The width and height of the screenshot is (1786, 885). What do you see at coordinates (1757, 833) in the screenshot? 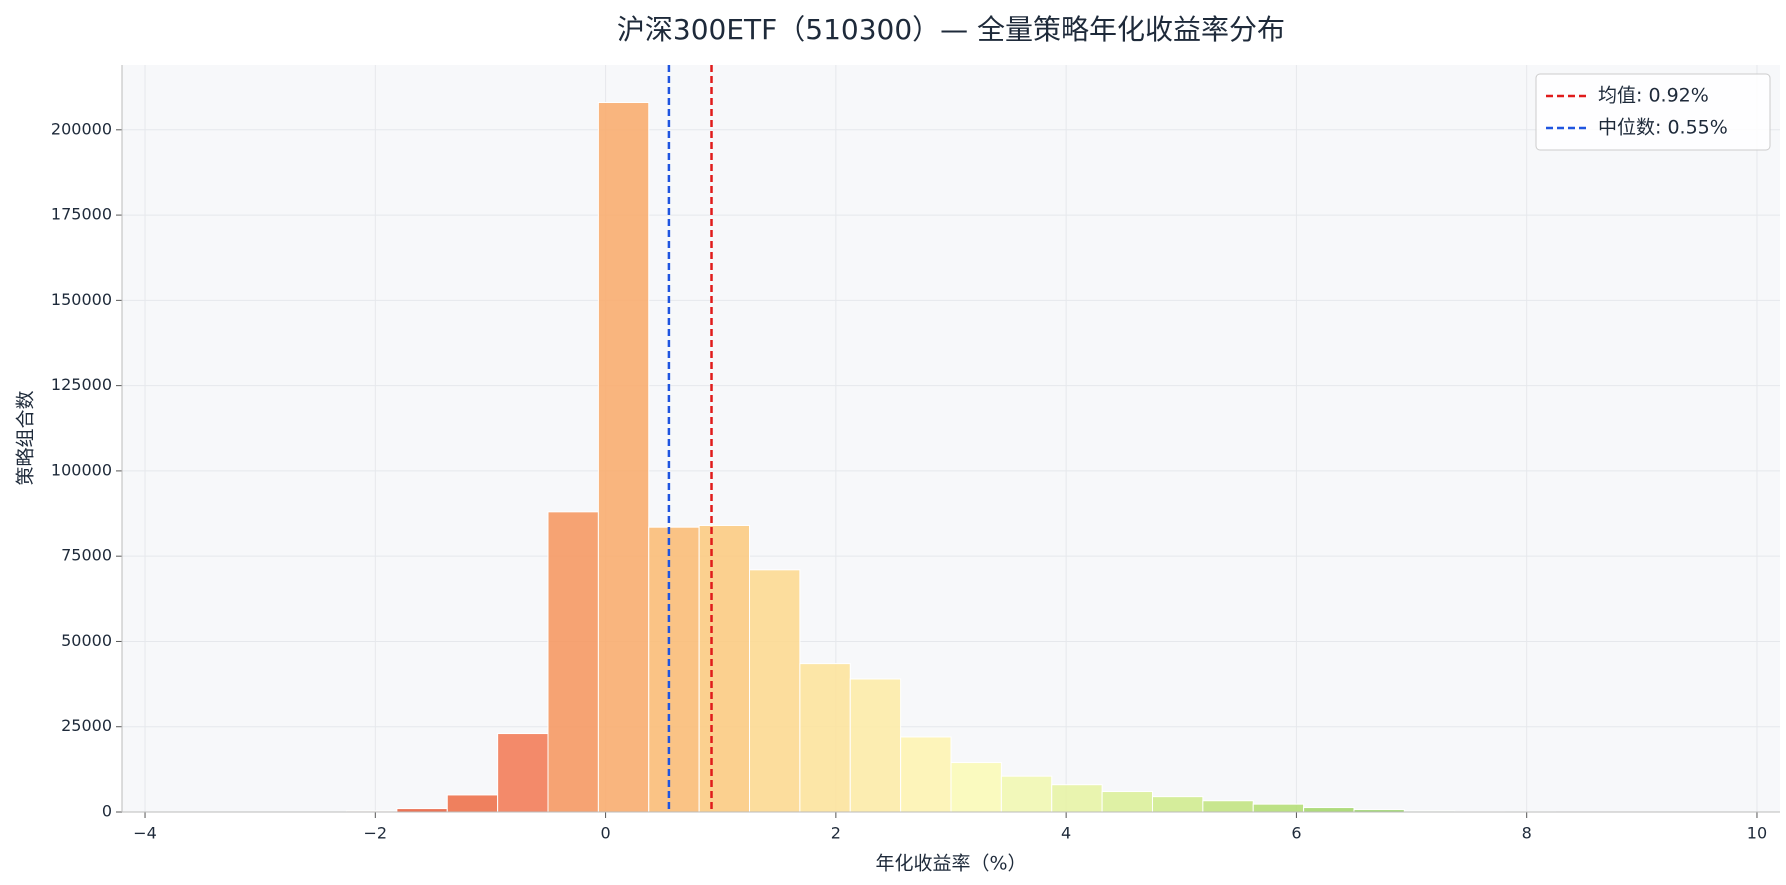
I see `x-tick-label: 10` at bounding box center [1757, 833].